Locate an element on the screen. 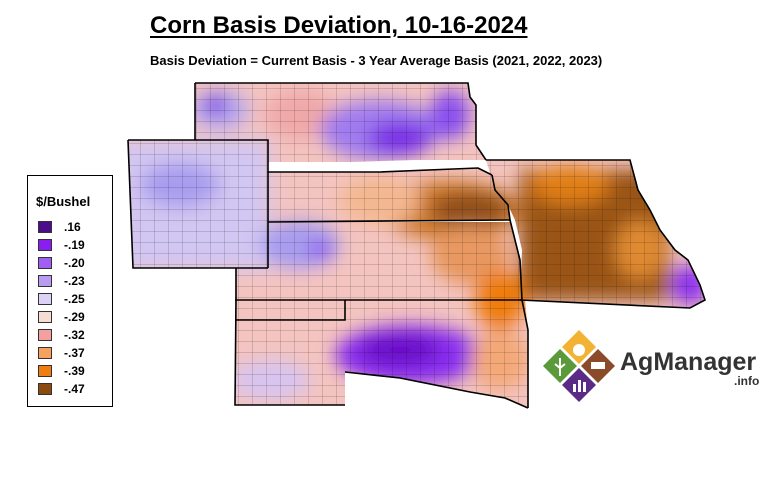  legend-item: -.23 is located at coordinates (68, 281).